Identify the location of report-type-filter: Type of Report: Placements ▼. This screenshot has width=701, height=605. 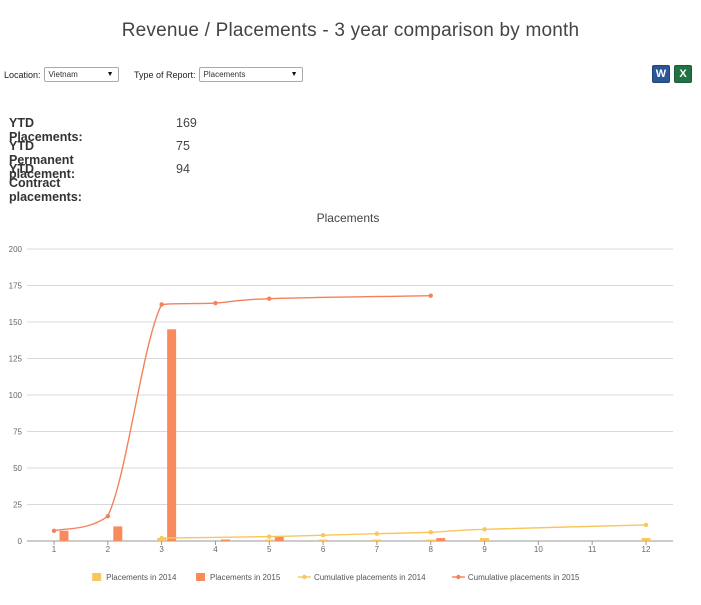
(218, 74).